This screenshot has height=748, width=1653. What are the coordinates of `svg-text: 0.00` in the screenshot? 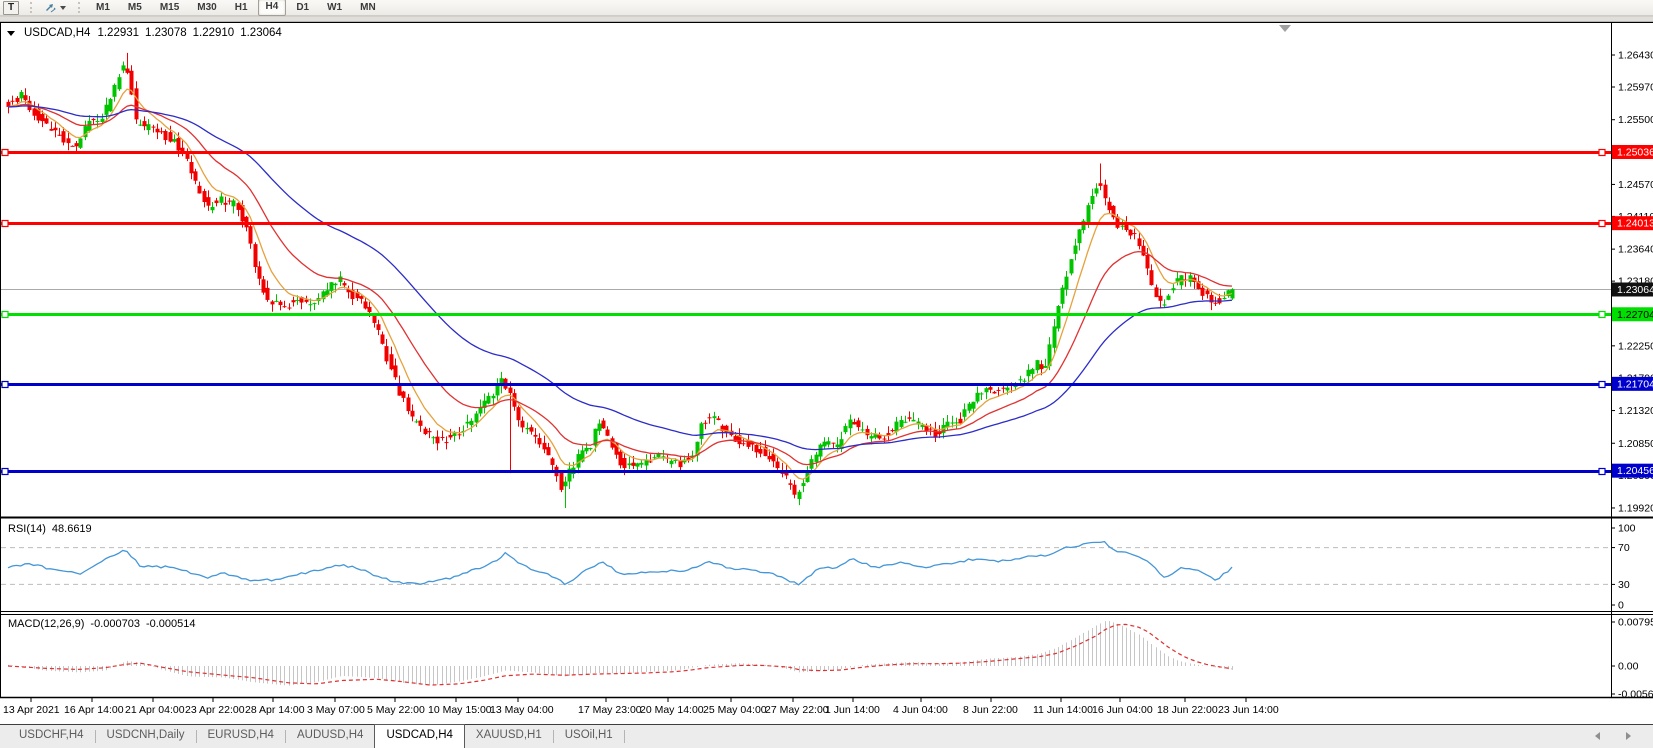 It's located at (1628, 667).